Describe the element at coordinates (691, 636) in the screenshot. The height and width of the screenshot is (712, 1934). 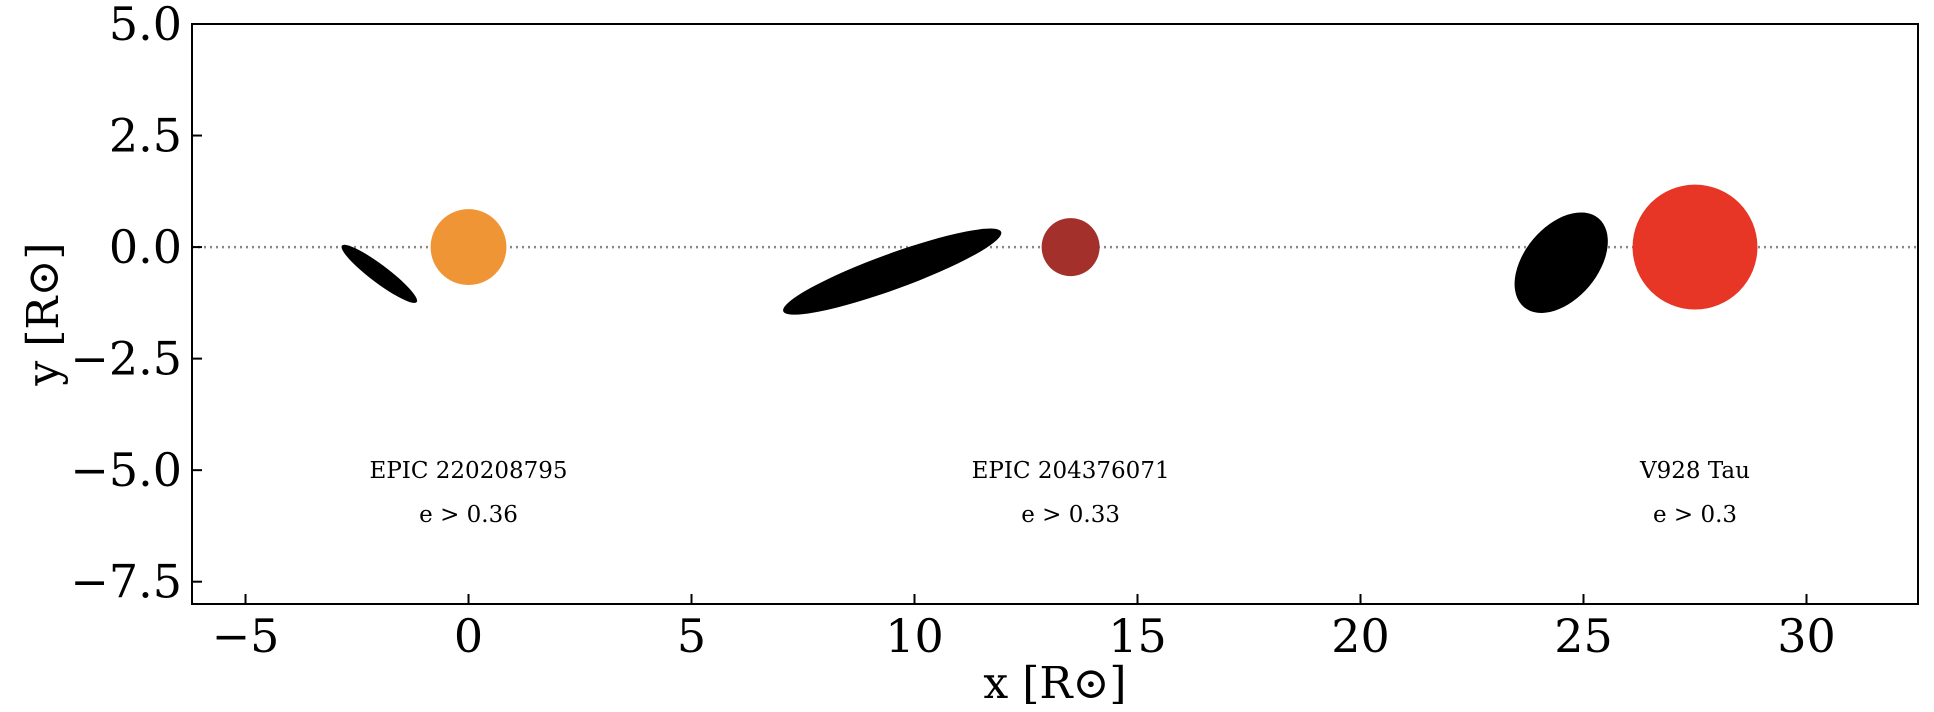
I see `x-tick-label: 5` at that location.